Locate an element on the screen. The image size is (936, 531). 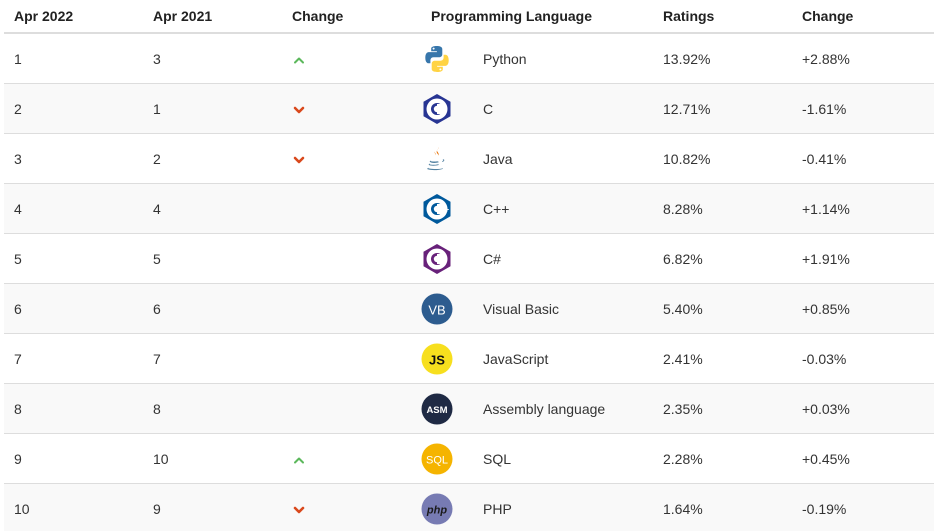
table-row: 1 3 Python 13.92% +2.88% is located at coordinates (469, 58).